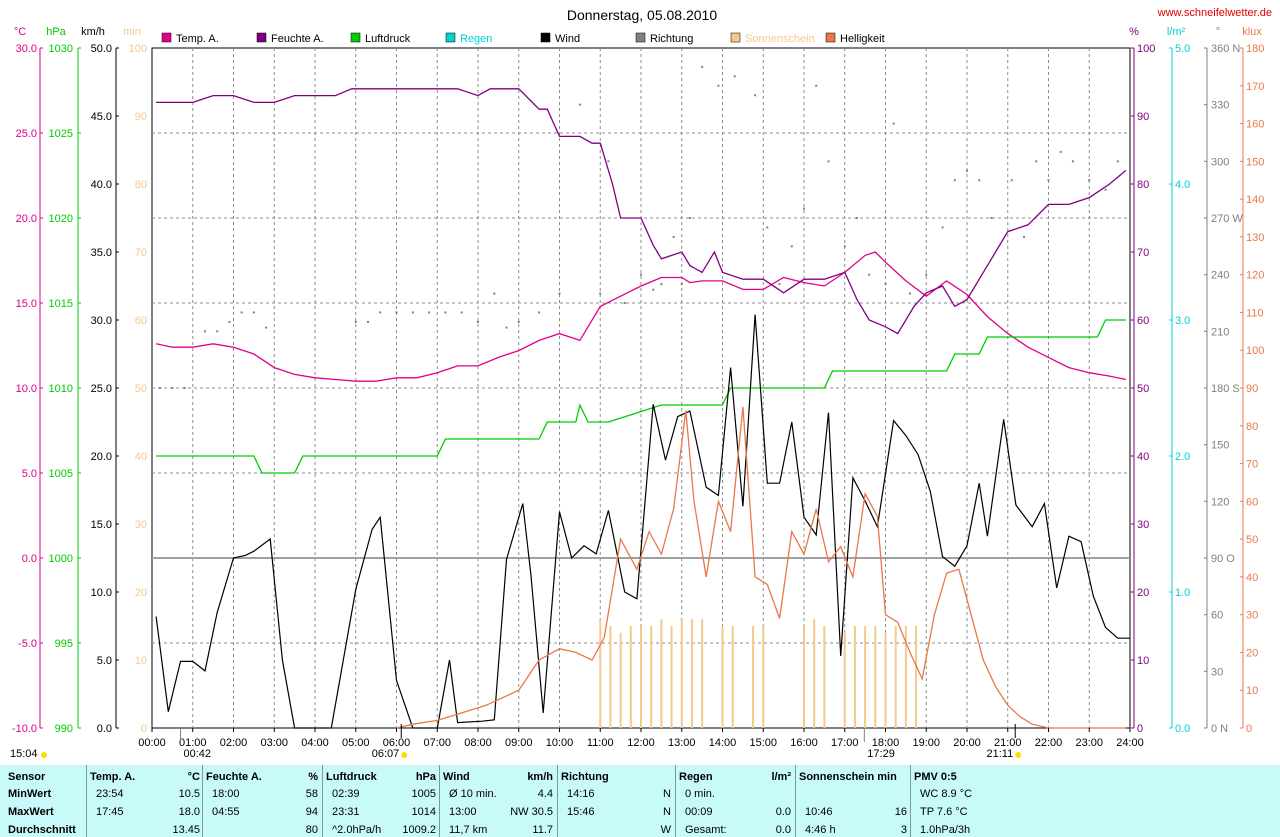  What do you see at coordinates (468, 830) in the screenshot?
I see `stats-wind-time: 11,7 km` at bounding box center [468, 830].